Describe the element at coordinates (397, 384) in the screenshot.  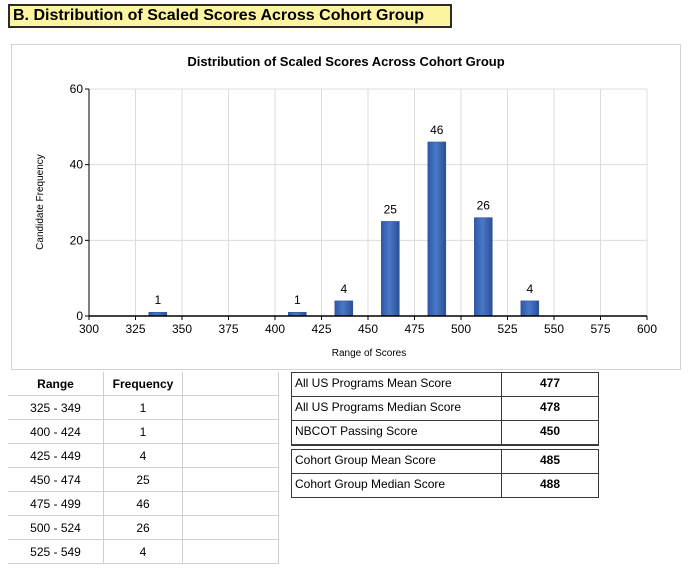
I see `stat-label: All US Programs Mean Score` at that location.